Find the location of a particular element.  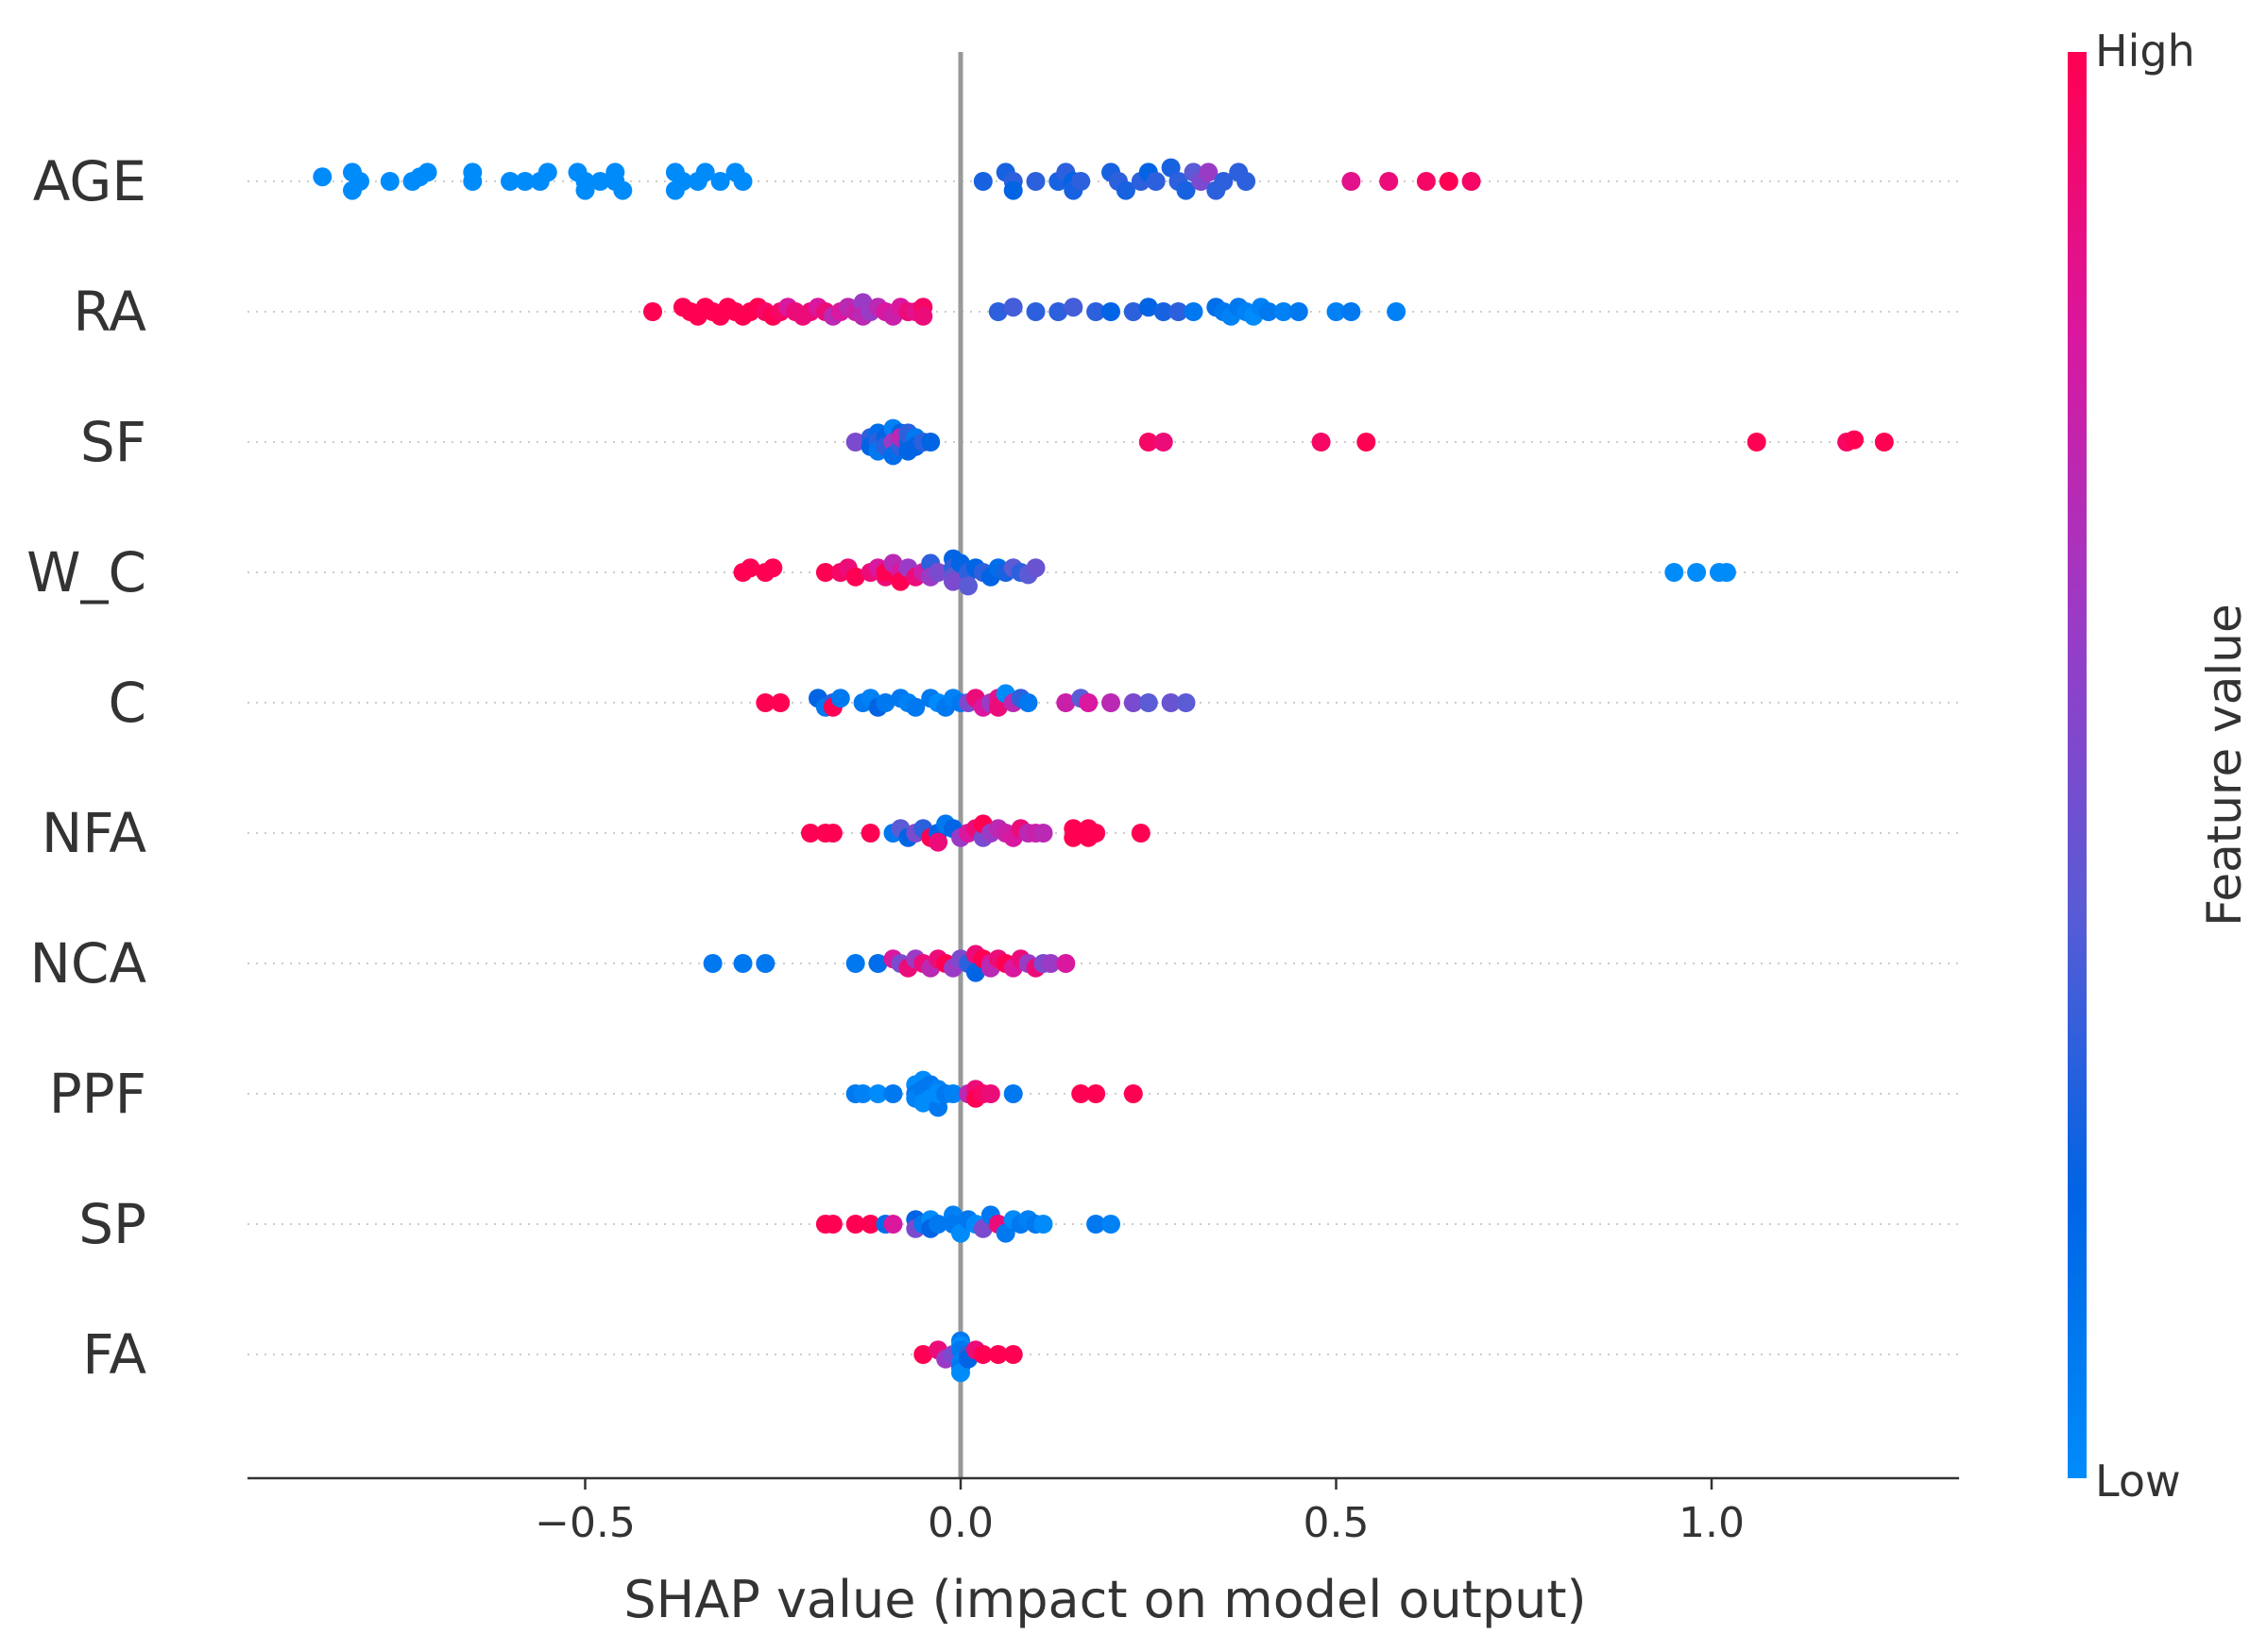

feature-label: PPF is located at coordinates (97, 1094).